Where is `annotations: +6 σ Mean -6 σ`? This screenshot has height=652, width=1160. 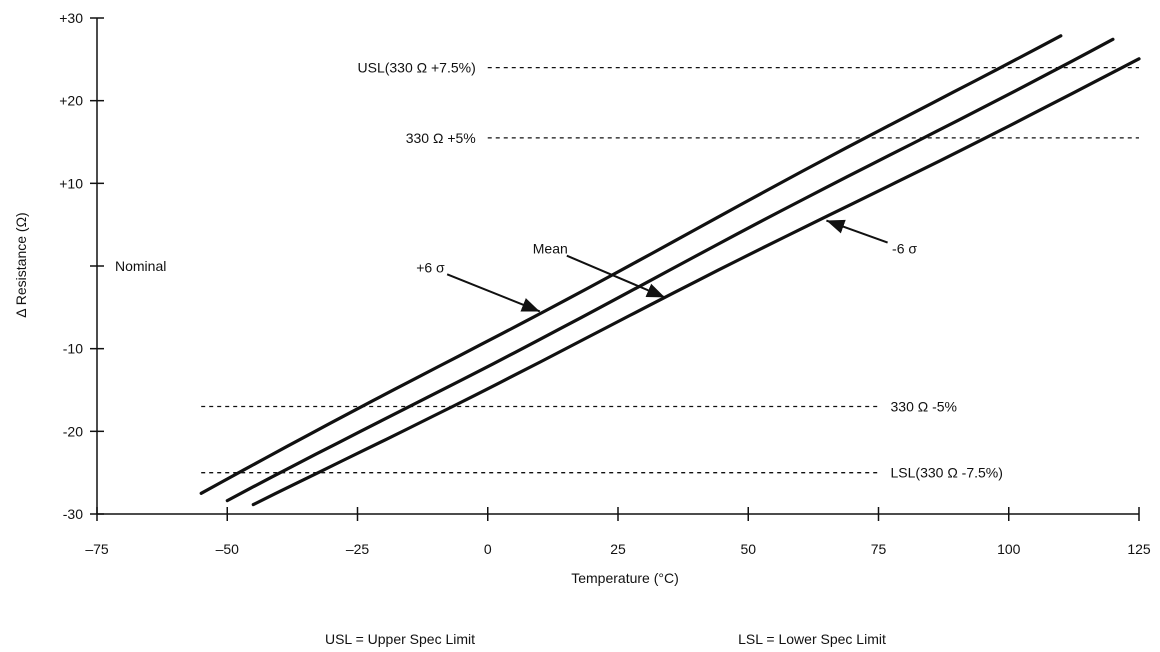 annotations: +6 σ Mean -6 σ is located at coordinates (666, 266).